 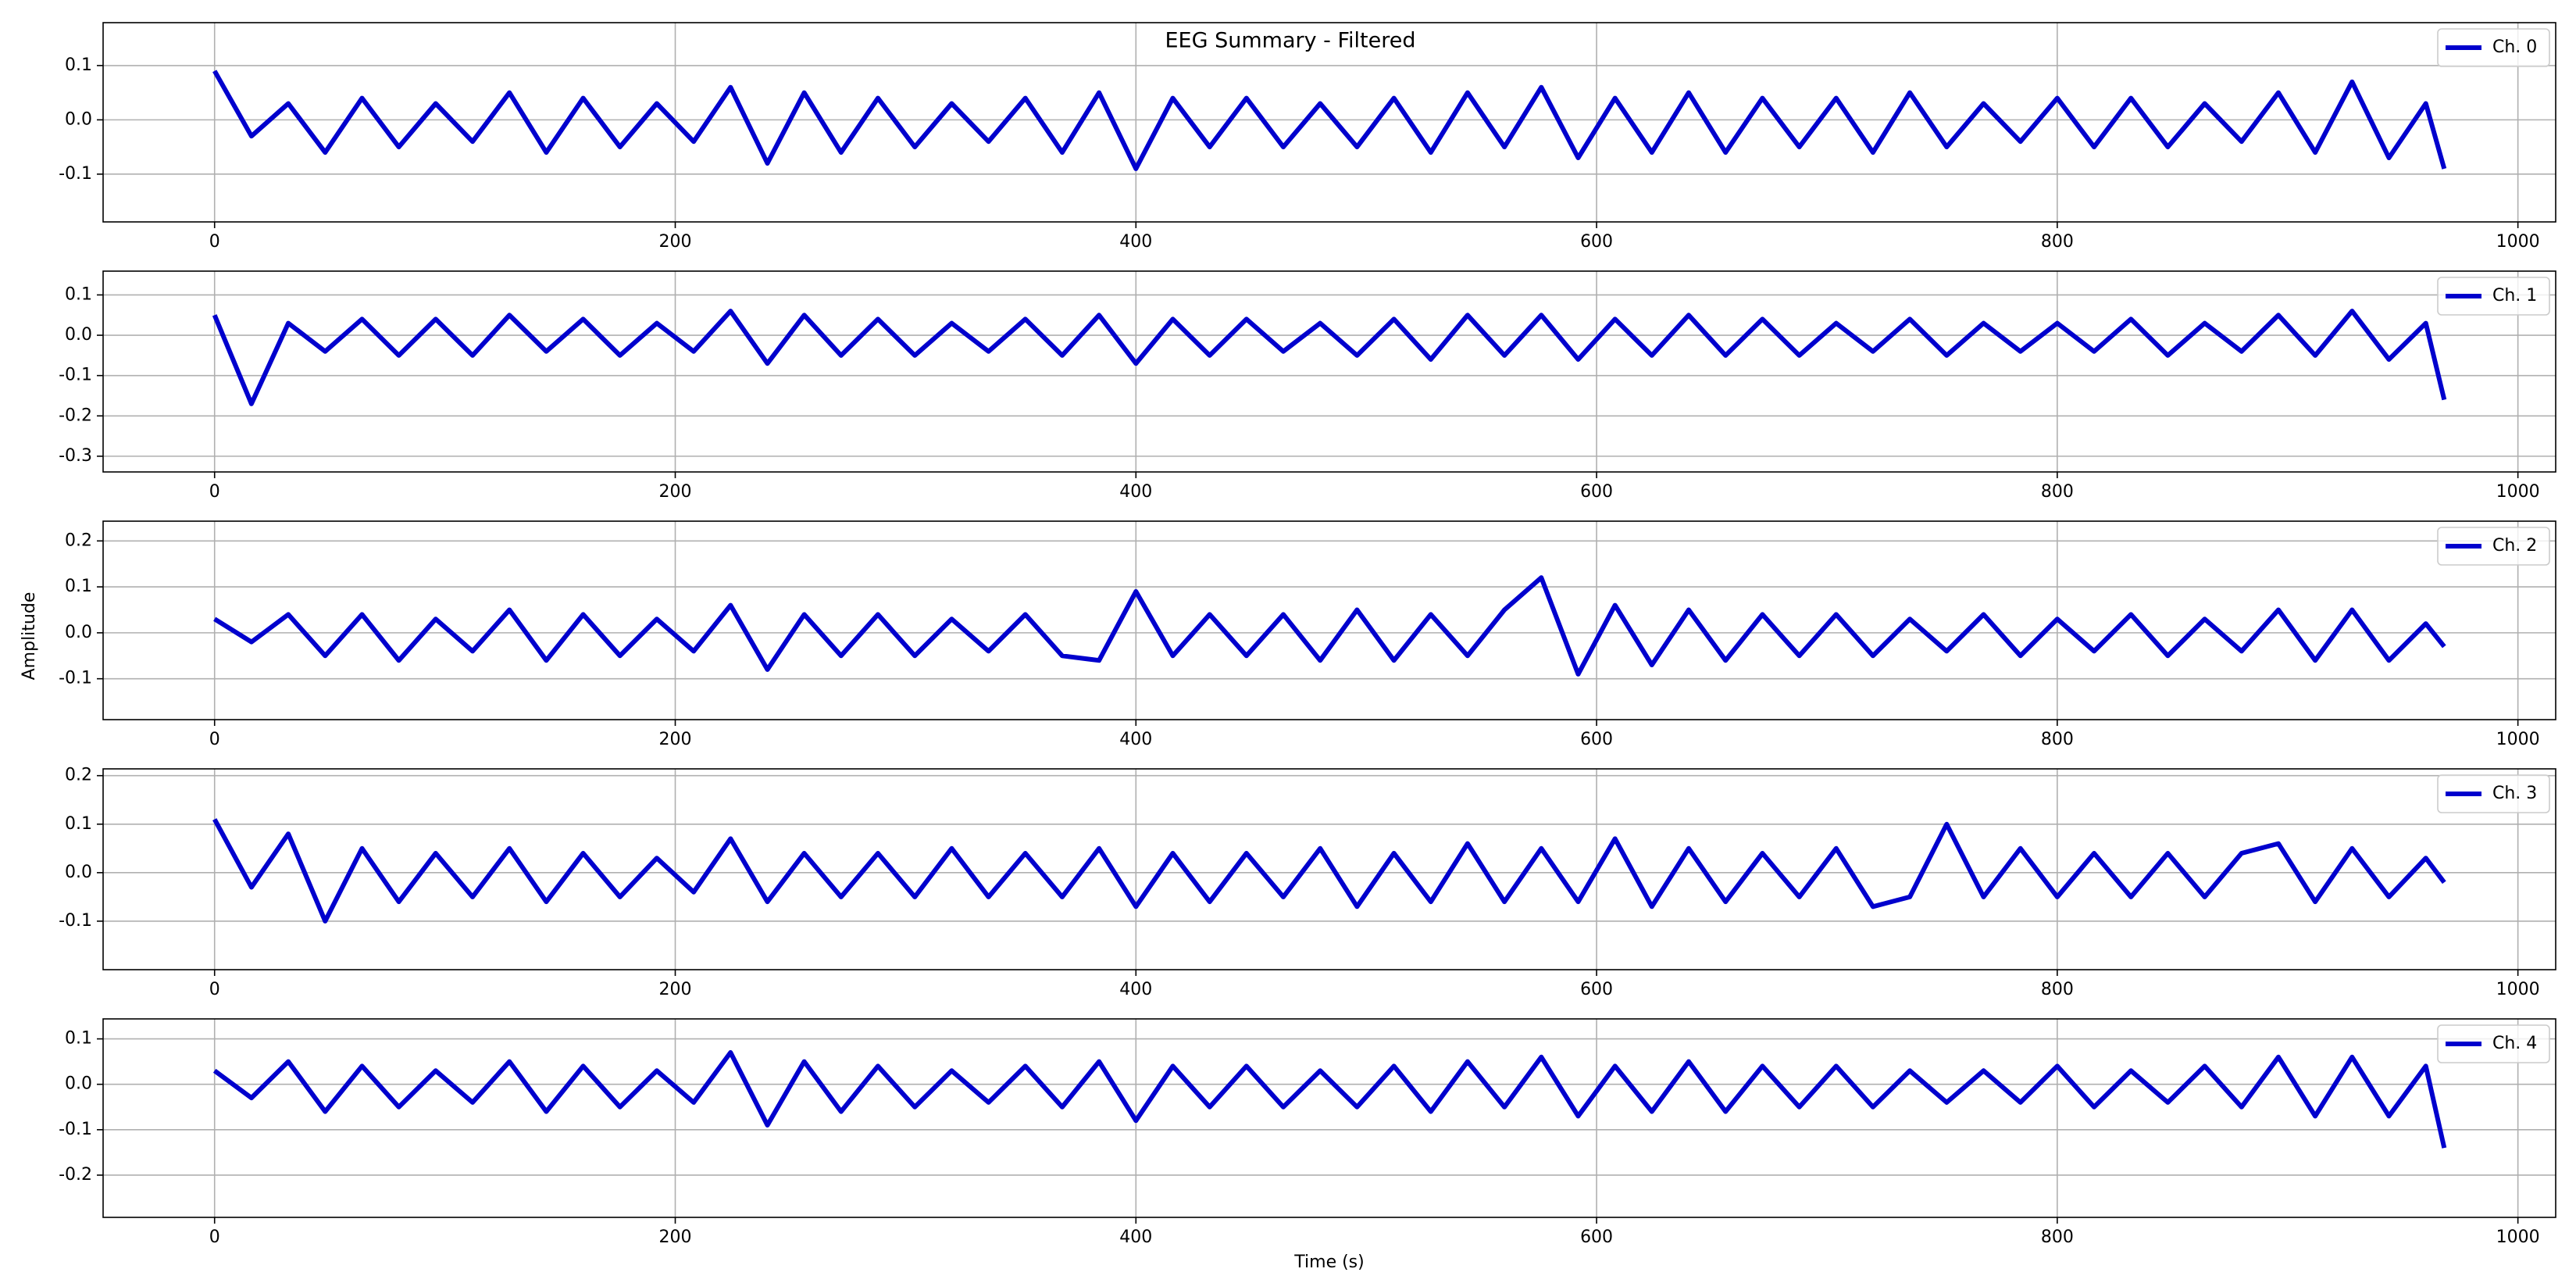 I want to click on legend-label: Ch. 3, so click(x=2514, y=793).